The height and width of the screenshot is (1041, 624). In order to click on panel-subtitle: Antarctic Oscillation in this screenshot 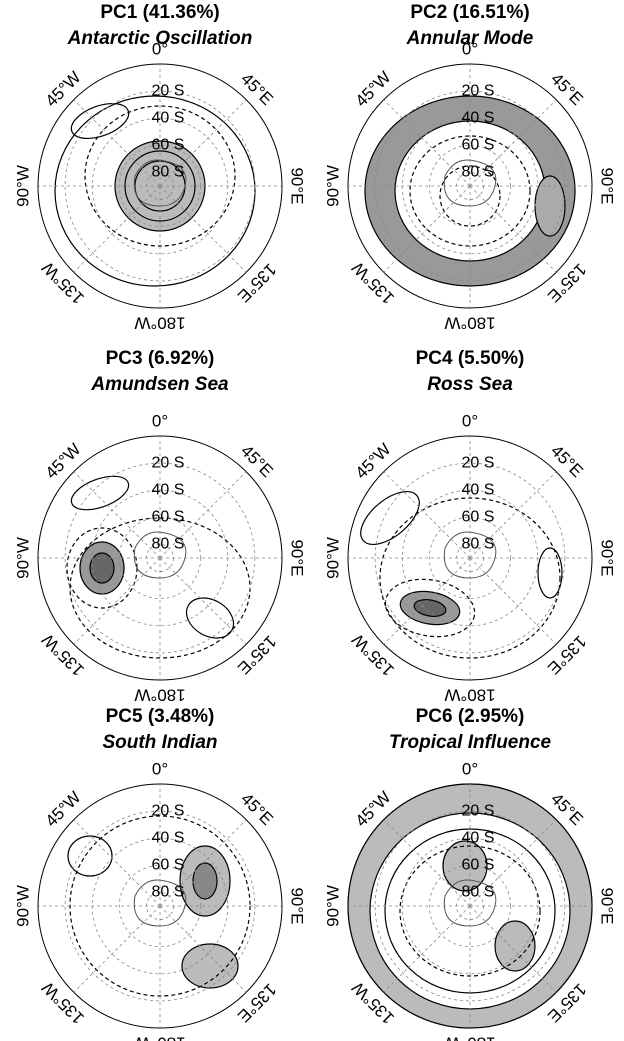, I will do `click(160, 38)`.